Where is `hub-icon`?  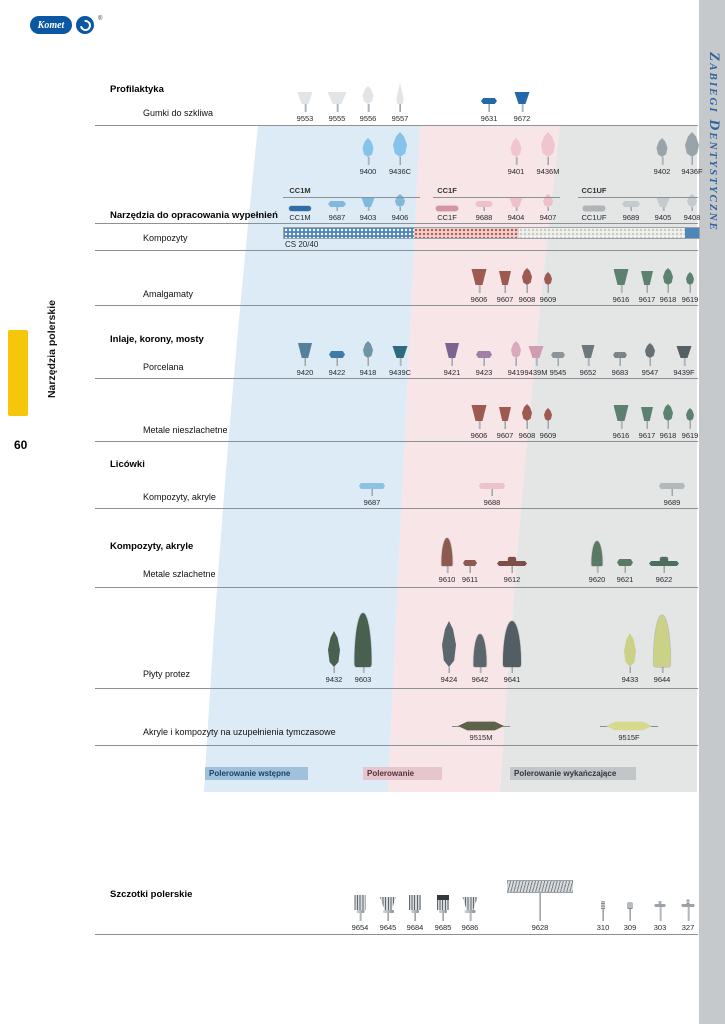
hub-icon is located at coordinates (664, 559).